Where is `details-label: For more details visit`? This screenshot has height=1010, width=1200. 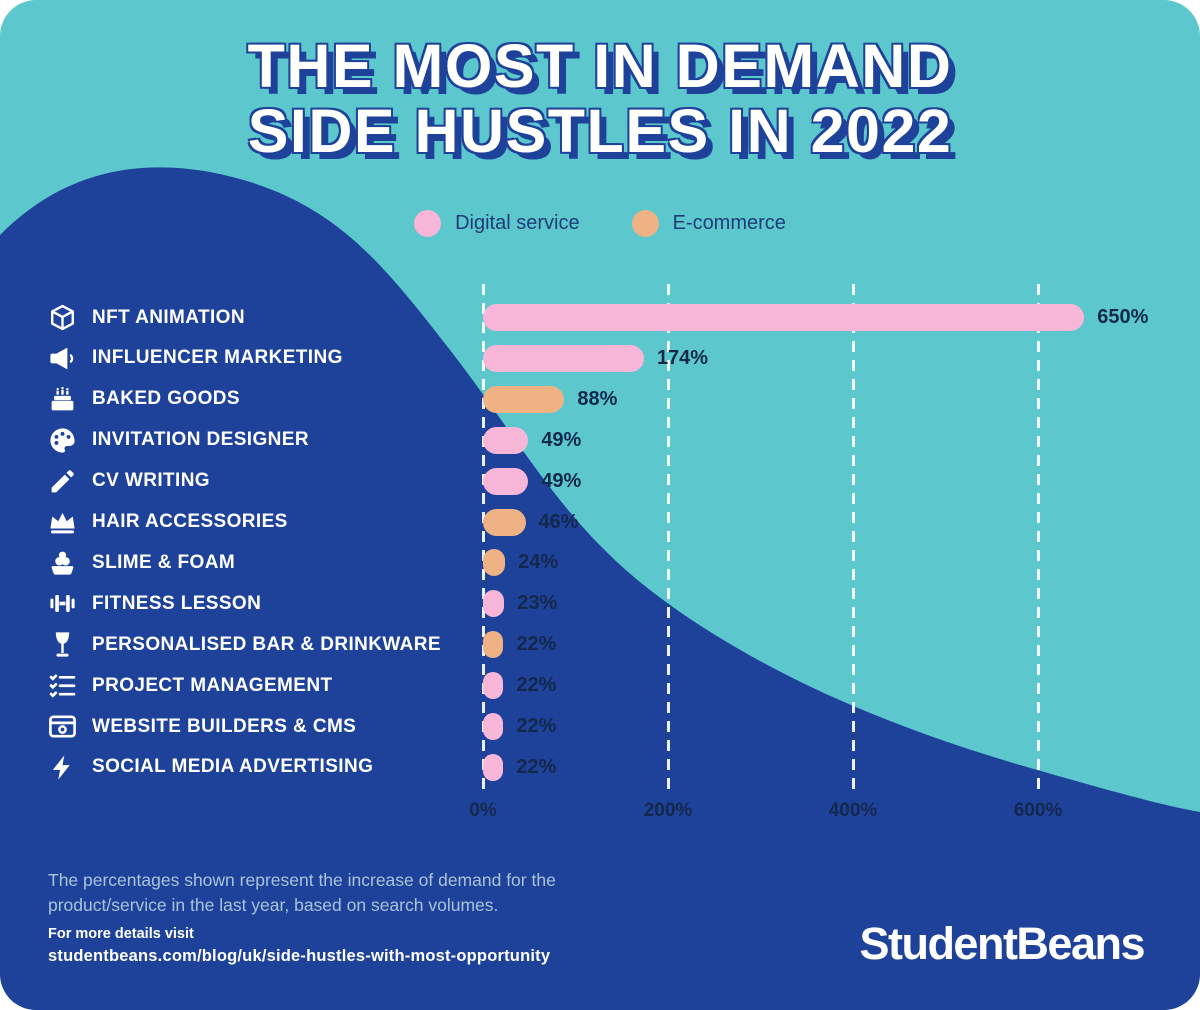
details-label: For more details visit is located at coordinates (121, 934).